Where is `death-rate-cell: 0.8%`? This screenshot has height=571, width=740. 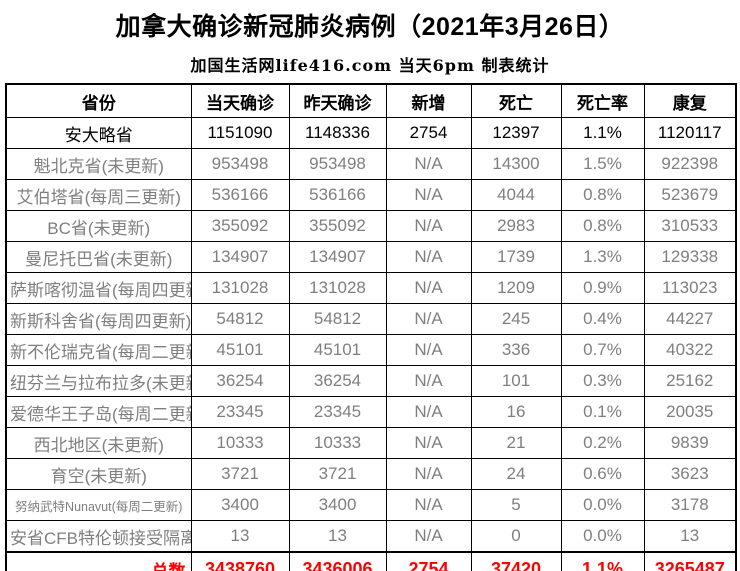
death-rate-cell: 0.8% is located at coordinates (602, 195).